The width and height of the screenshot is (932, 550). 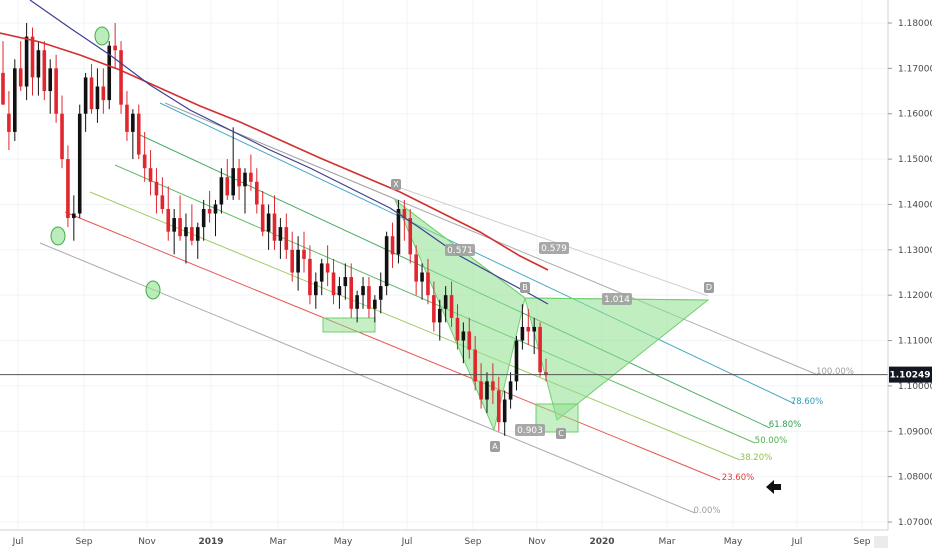 I want to click on fib-line, so click(x=606, y=287).